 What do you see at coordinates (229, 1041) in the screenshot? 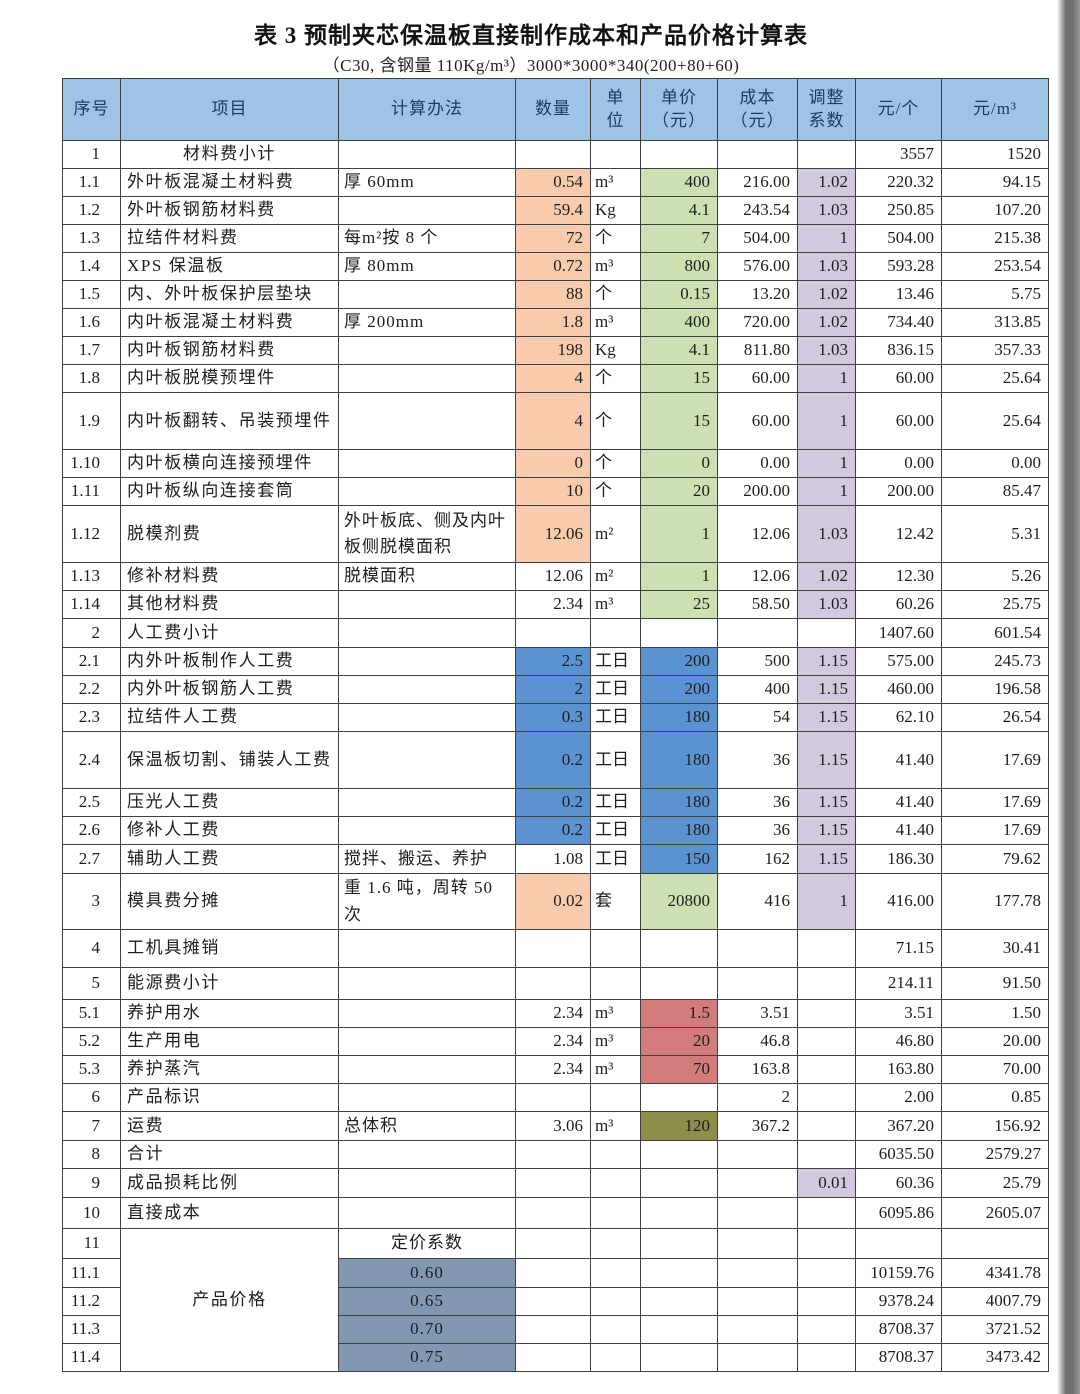
I see `cell-item: 生产用电` at bounding box center [229, 1041].